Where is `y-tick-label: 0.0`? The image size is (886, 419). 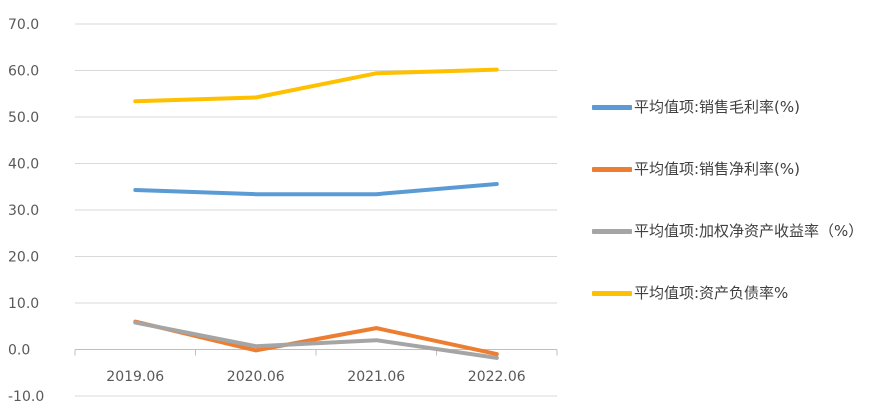 y-tick-label: 0.0 is located at coordinates (19, 351).